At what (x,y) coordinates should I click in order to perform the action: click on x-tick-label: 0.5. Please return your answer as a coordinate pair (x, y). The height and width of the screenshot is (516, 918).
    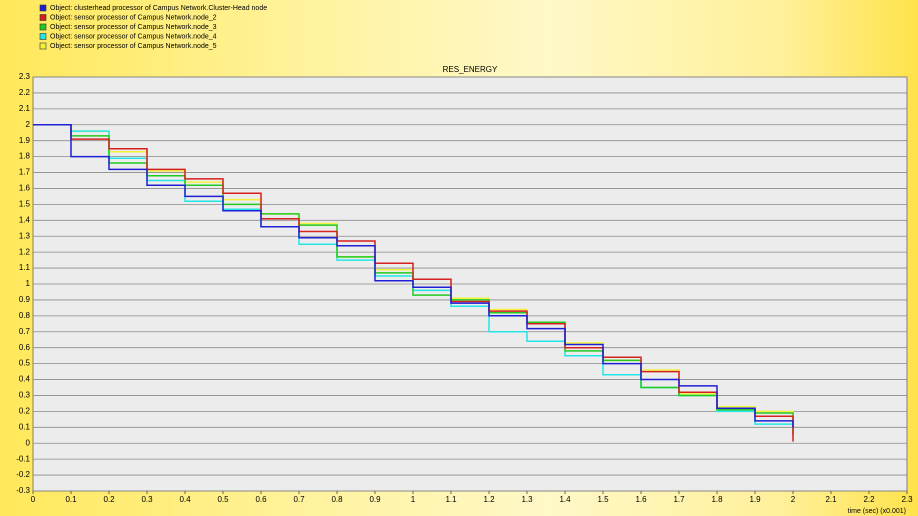
    Looking at the image, I should click on (223, 499).